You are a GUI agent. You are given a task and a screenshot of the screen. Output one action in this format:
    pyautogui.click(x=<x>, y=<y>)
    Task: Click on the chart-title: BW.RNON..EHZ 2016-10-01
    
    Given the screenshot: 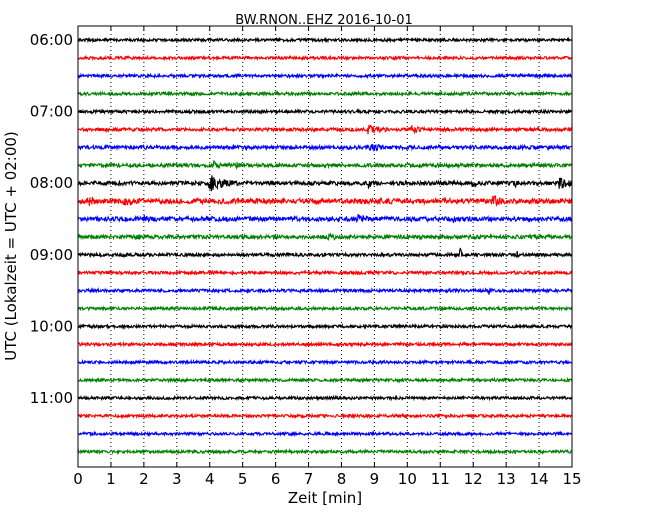 What is the action you would take?
    pyautogui.click(x=324, y=20)
    